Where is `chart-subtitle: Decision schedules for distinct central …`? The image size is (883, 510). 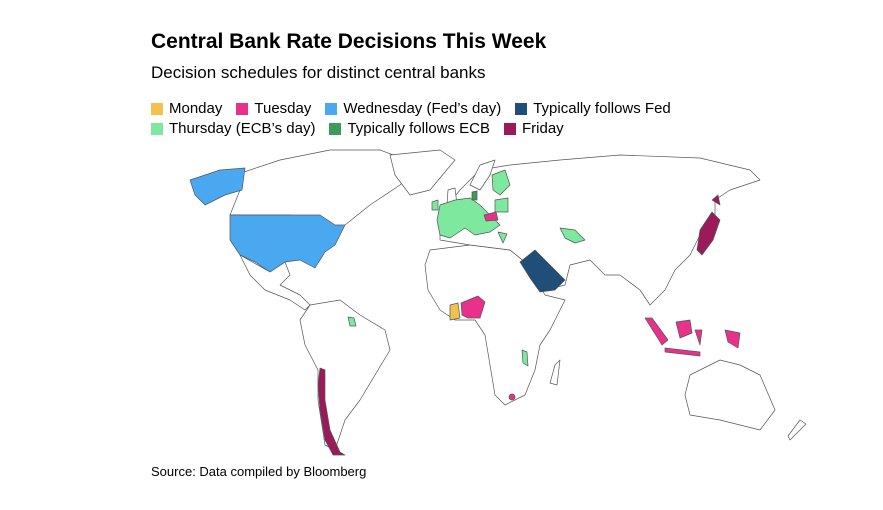
chart-subtitle: Decision schedules for distinct central … is located at coordinates (318, 72).